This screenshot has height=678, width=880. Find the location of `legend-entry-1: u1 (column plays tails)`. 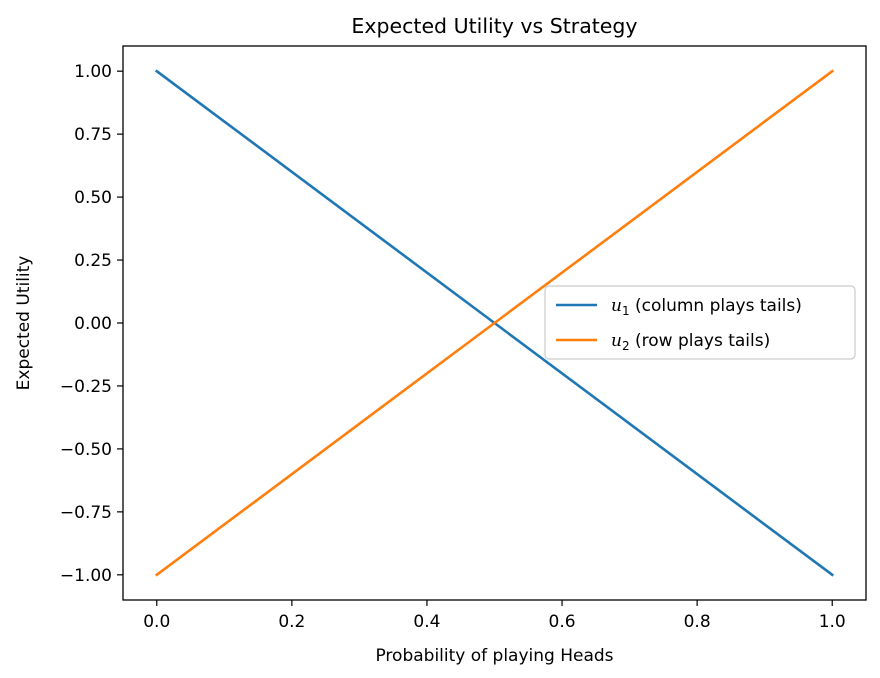

legend-entry-1: u1 (column plays tails) is located at coordinates (679, 307).